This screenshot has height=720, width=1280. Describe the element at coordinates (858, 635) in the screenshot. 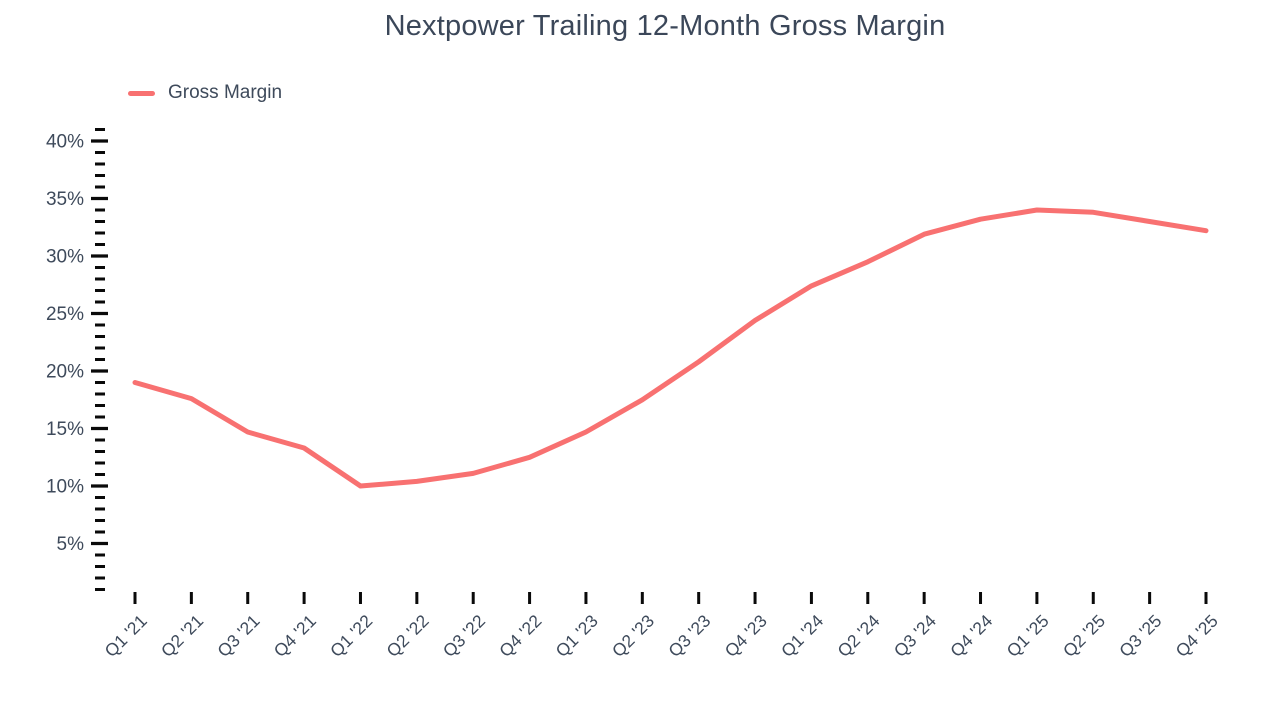

I see `x-axis-tick-label: Q2 '24` at that location.